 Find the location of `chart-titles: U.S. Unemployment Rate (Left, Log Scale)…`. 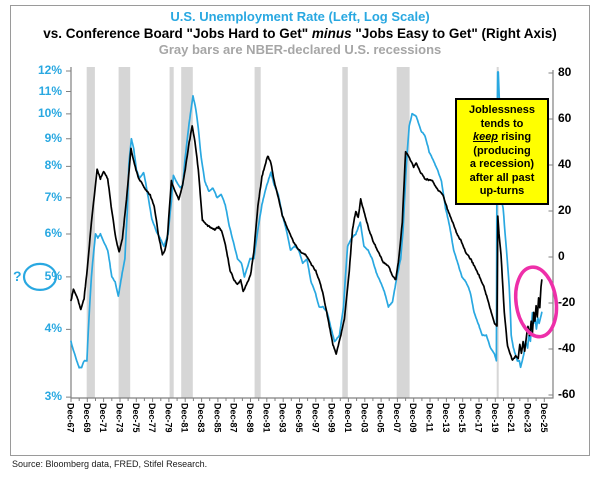

chart-titles: U.S. Unemployment Rate (Left, Log Scale)… is located at coordinates (300, 34).